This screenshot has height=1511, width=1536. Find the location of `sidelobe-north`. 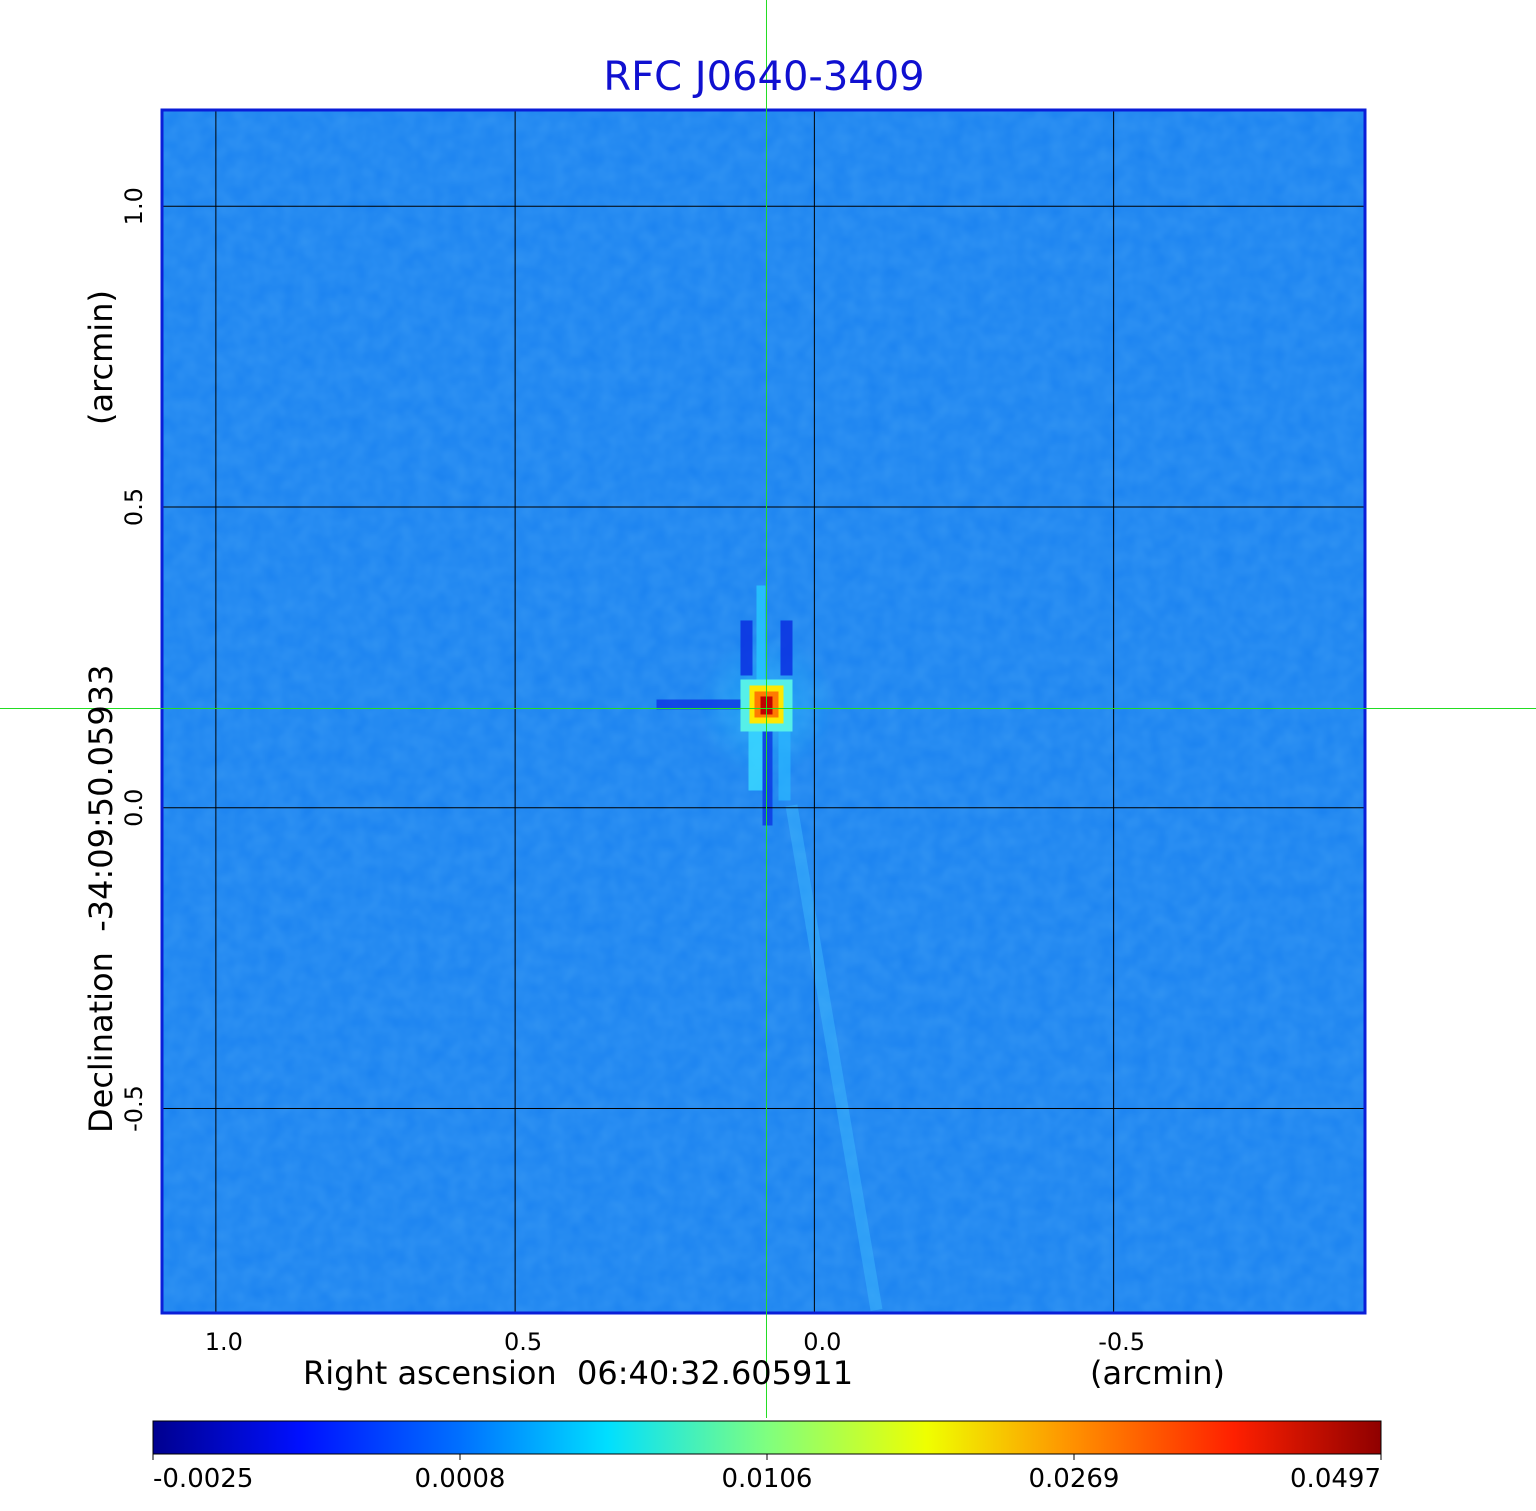

sidelobe-north is located at coordinates (761, 633).